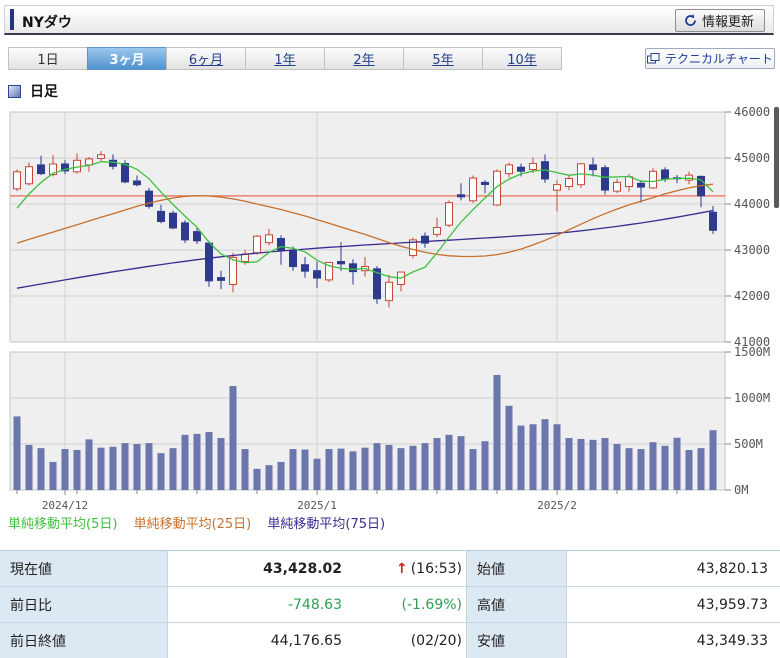 This screenshot has height=658, width=780. Describe the element at coordinates (47, 23) in the screenshot. I see `page-title: NYダウ` at that location.